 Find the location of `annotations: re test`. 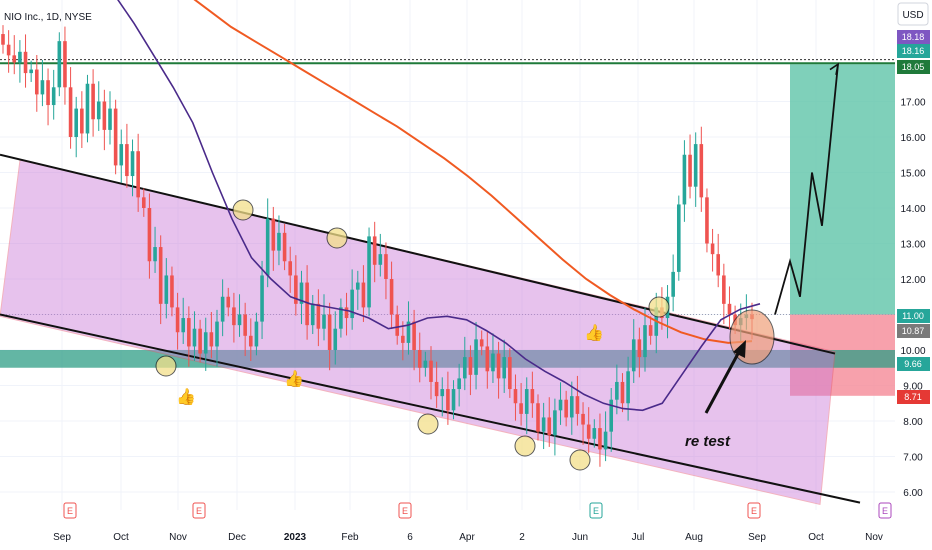

annotations: re test is located at coordinates (762, 256).